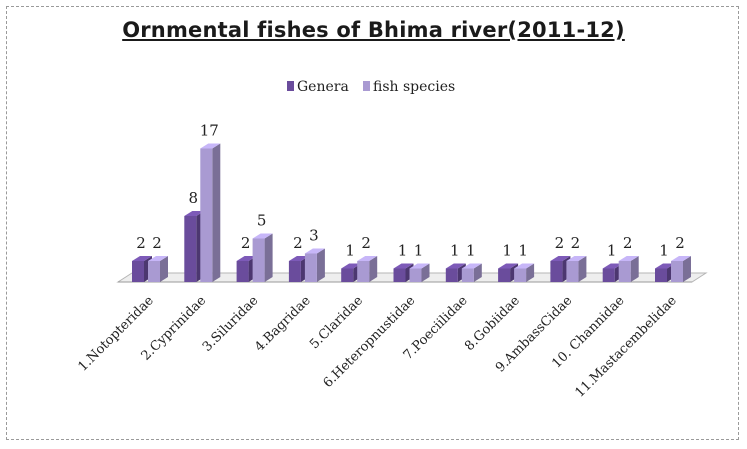 The width and height of the screenshot is (747, 449). I want to click on value-label-2-6: 1, so click(419, 251).